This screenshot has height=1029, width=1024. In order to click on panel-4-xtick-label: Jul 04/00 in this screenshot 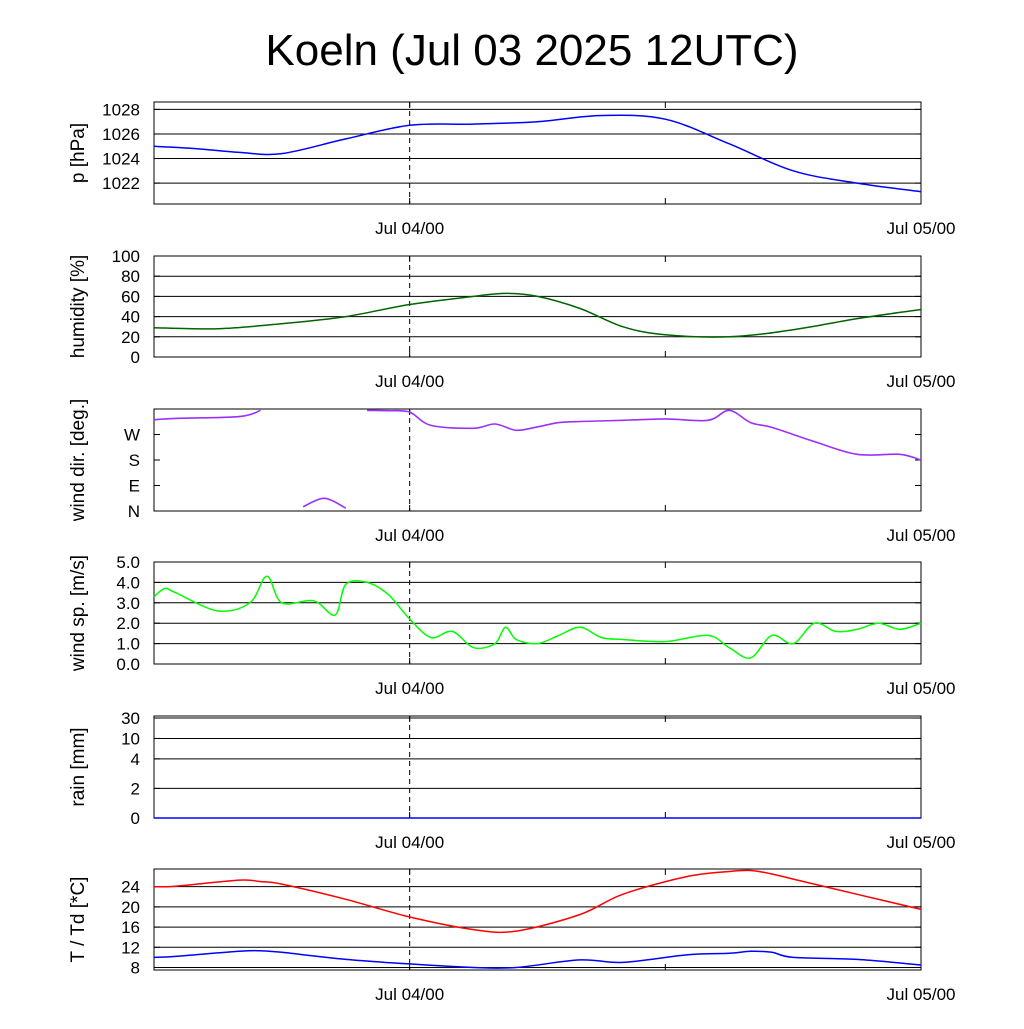, I will do `click(409, 842)`.